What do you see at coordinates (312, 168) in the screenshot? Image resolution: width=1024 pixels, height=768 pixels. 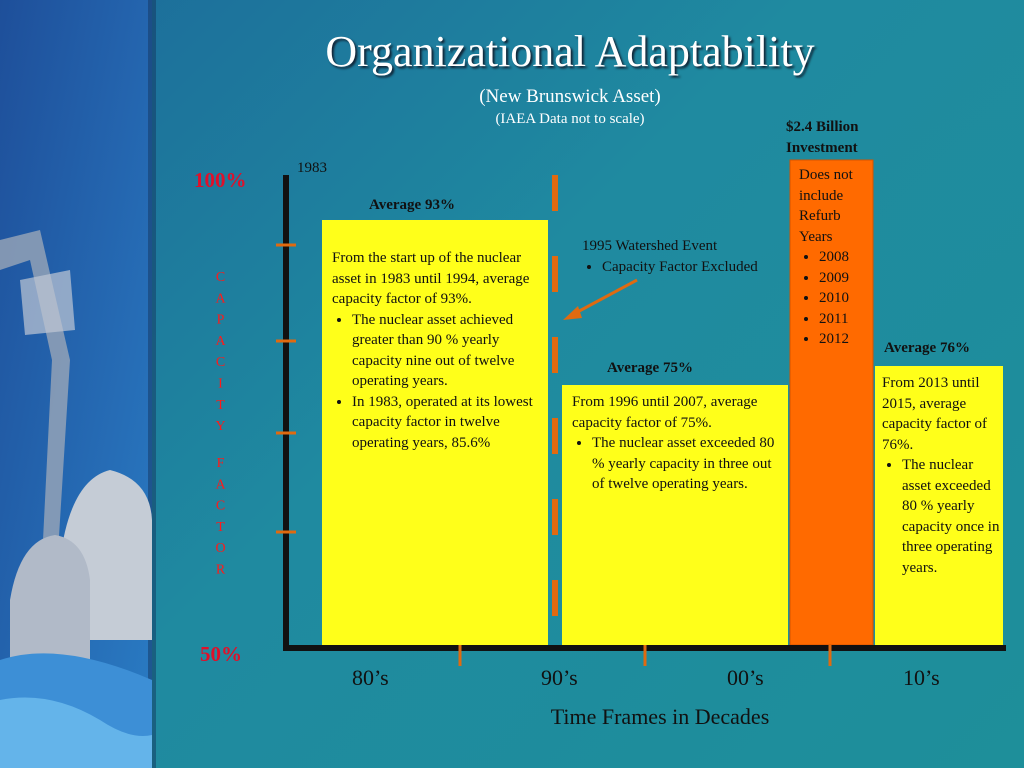 I see `start-year: 1983` at bounding box center [312, 168].